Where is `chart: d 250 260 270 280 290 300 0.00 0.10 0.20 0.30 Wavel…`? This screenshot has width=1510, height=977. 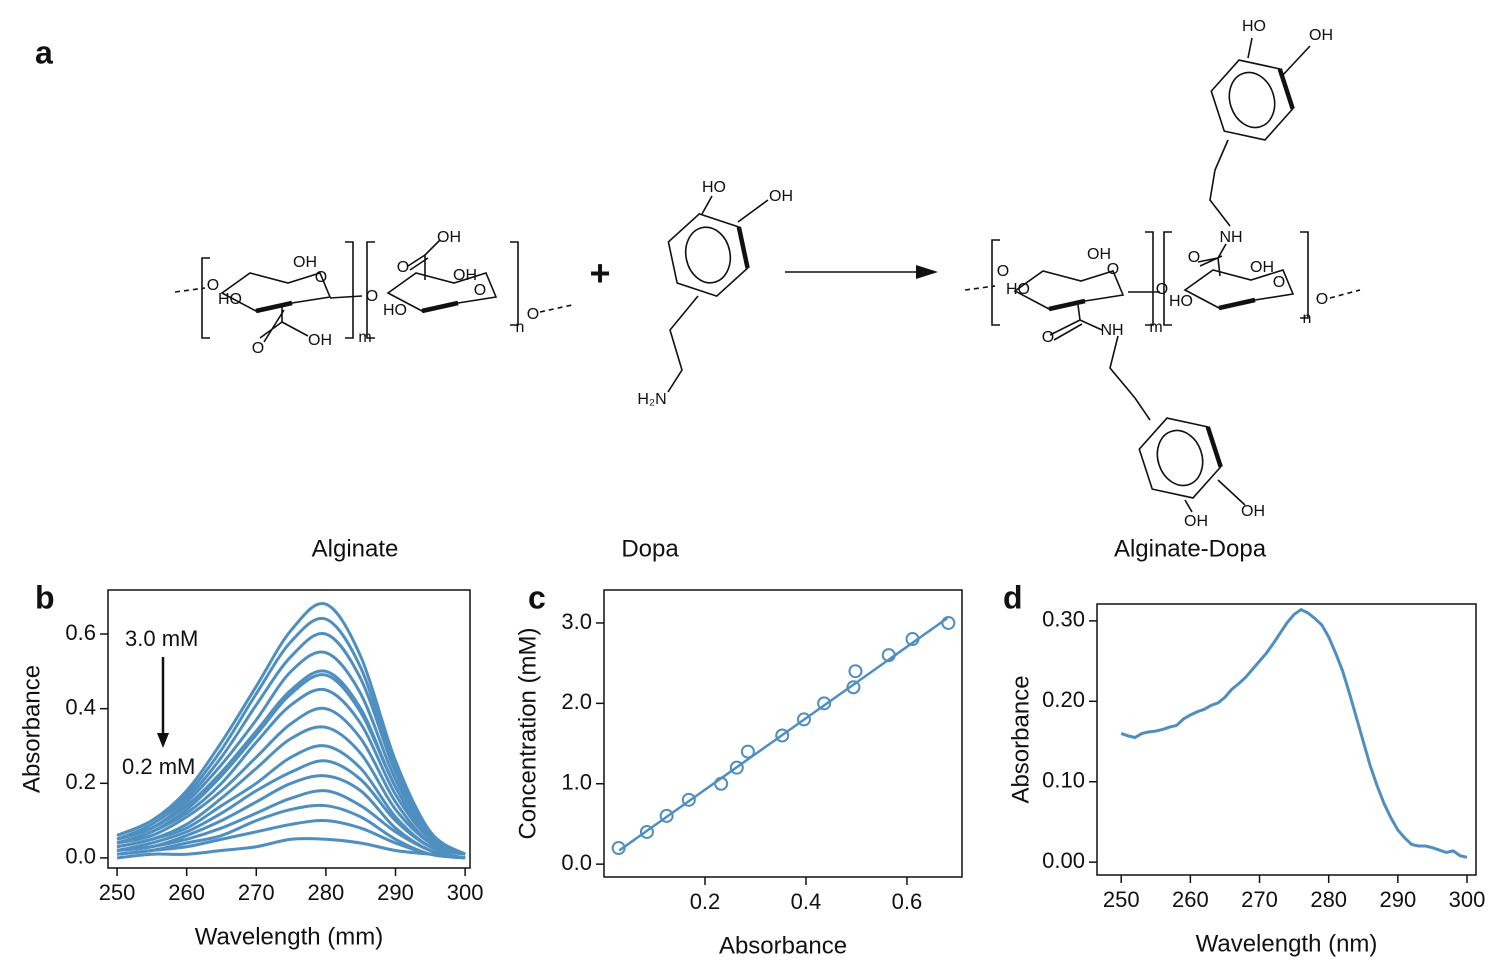
chart: d 250 260 270 280 290 300 0.00 0.10 0.20 0.30 Wavel… is located at coordinates (1244, 768).